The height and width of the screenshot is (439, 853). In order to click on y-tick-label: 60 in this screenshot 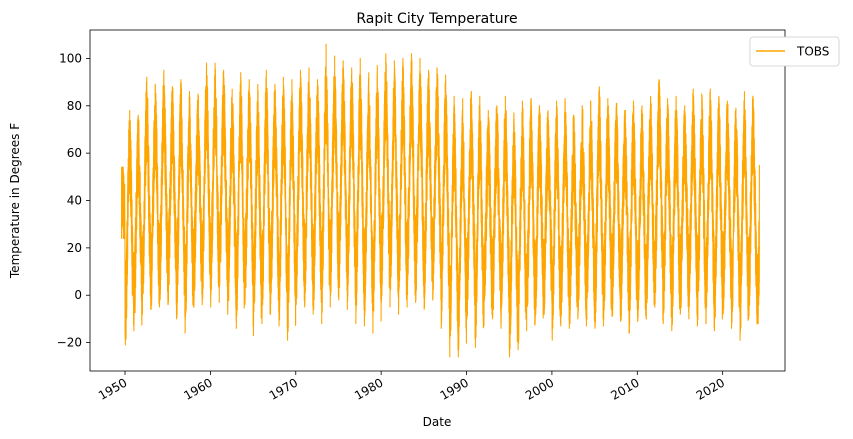, I will do `click(74, 153)`.